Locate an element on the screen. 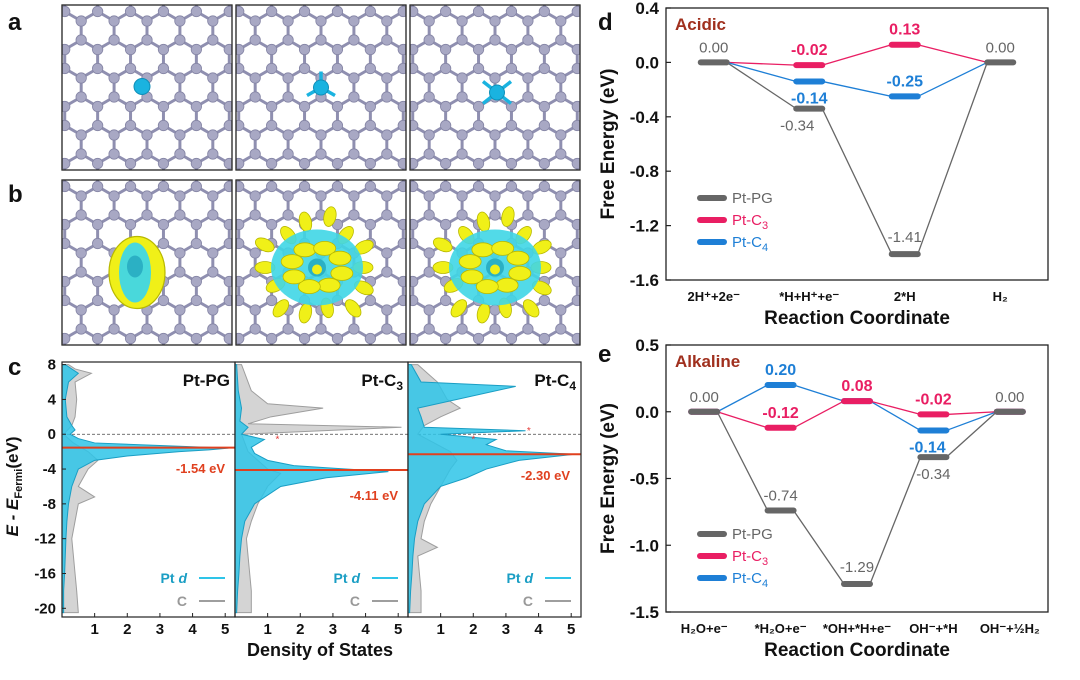 The width and height of the screenshot is (1080, 680). y-tick-label: 8 is located at coordinates (52, 365).